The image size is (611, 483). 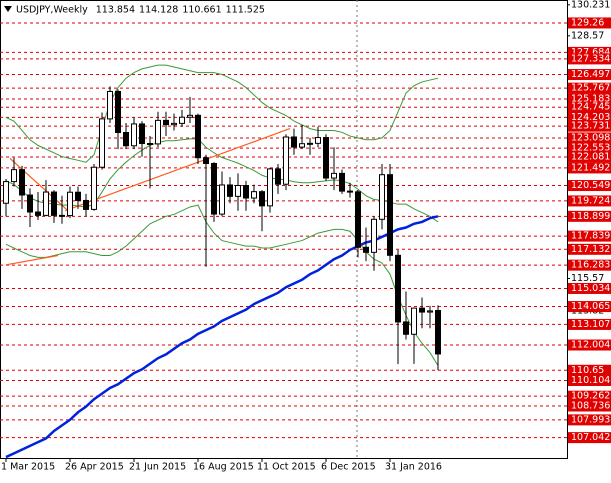 I want to click on level-label: 118.899, so click(x=590, y=216).